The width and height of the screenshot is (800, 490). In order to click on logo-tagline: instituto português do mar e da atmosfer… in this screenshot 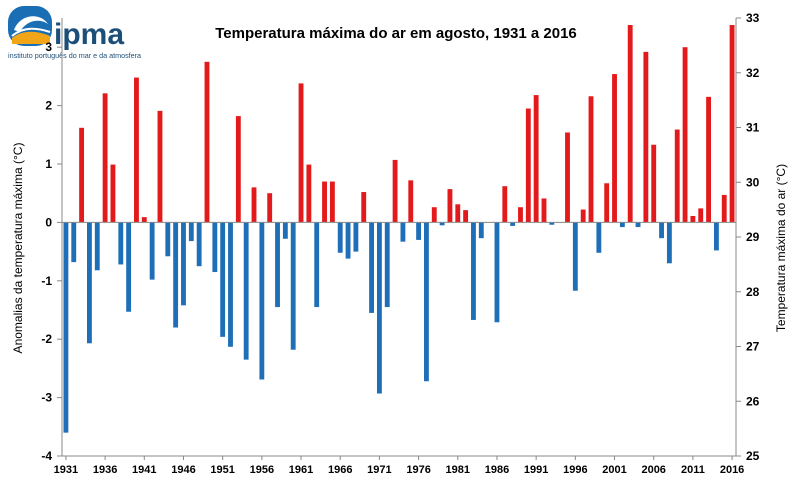, I will do `click(74, 55)`.